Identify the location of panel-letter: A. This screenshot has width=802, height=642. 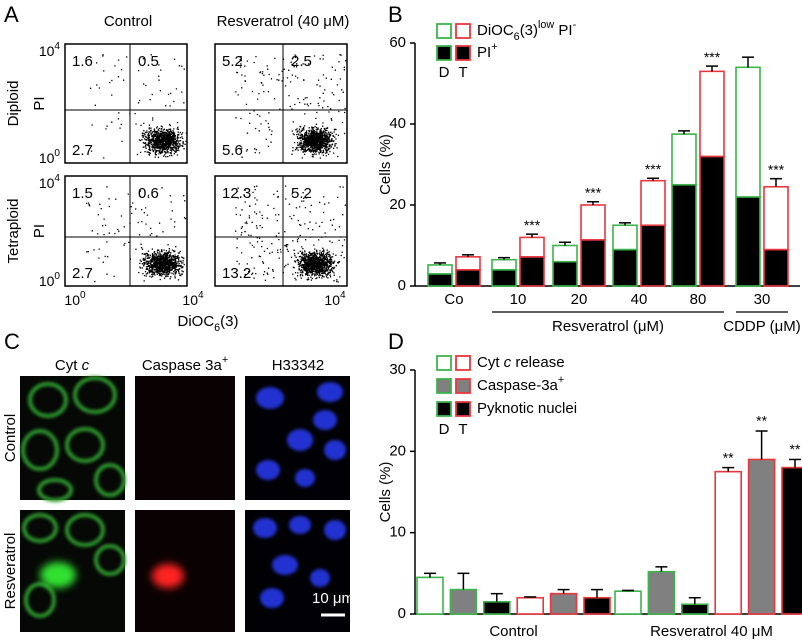
(11, 14).